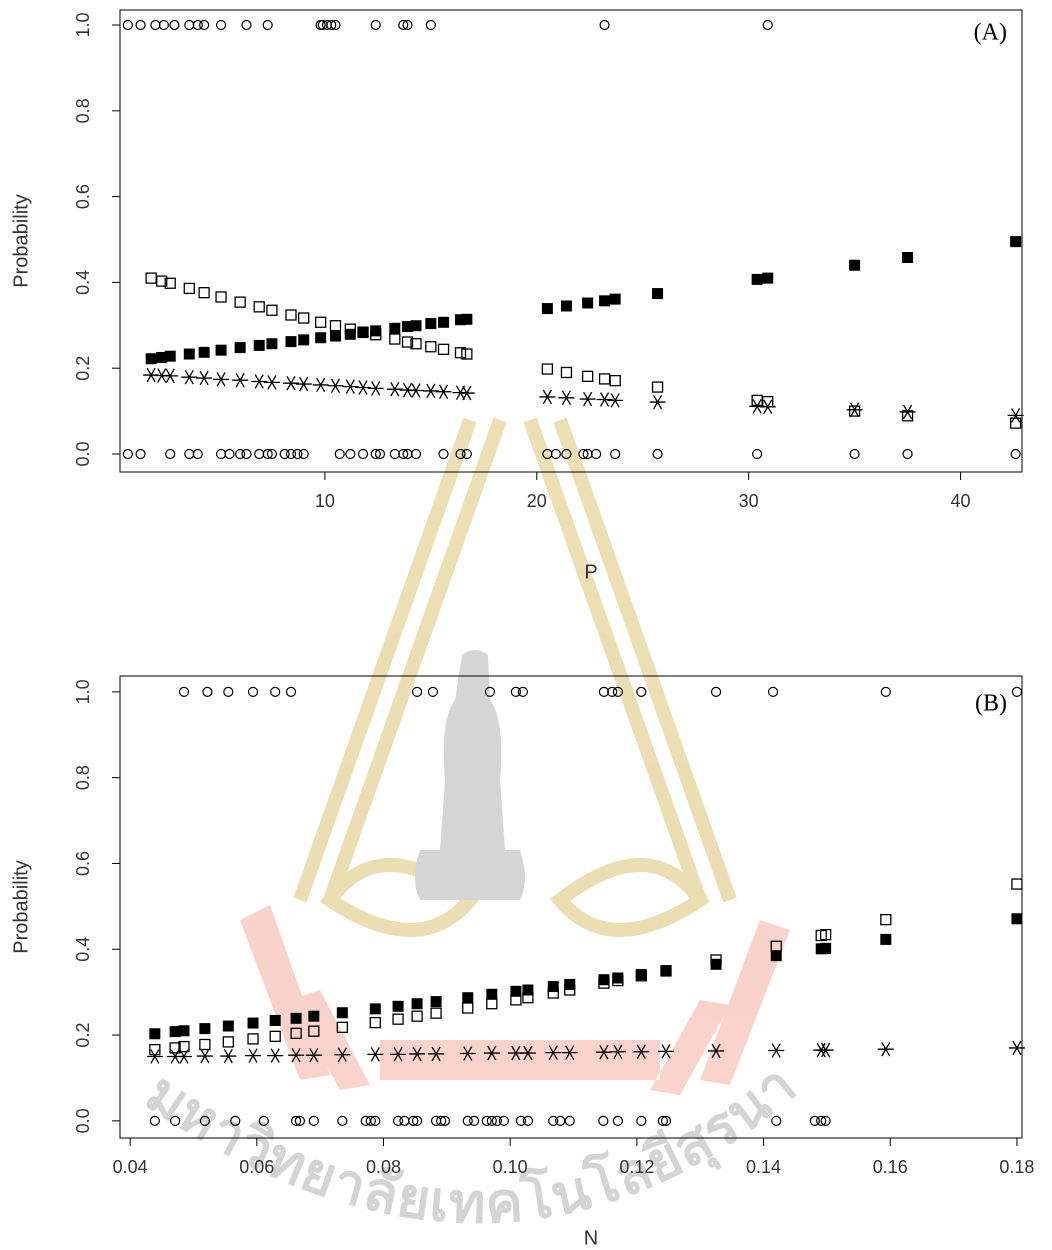 The width and height of the screenshot is (1052, 1250). Describe the element at coordinates (470, 775) in the screenshot. I see `logo-statue` at that location.